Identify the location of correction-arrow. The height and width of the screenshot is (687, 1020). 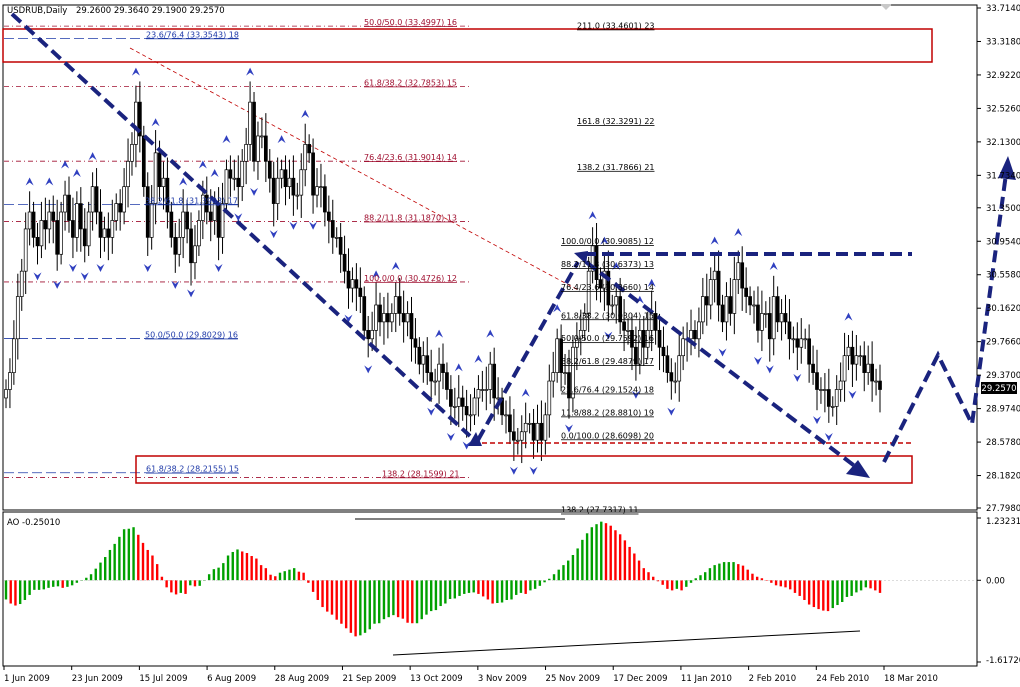
(723, 366).